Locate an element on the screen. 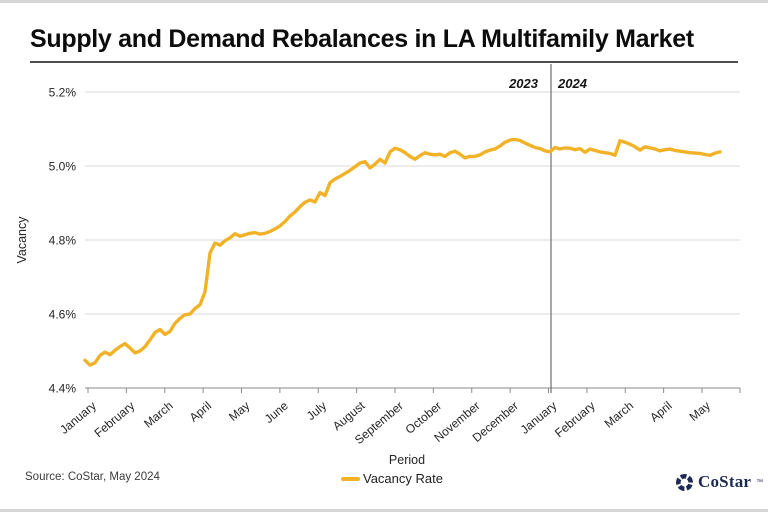 This screenshot has height=512, width=768. y-tick-label: 4.8% is located at coordinates (63, 241).